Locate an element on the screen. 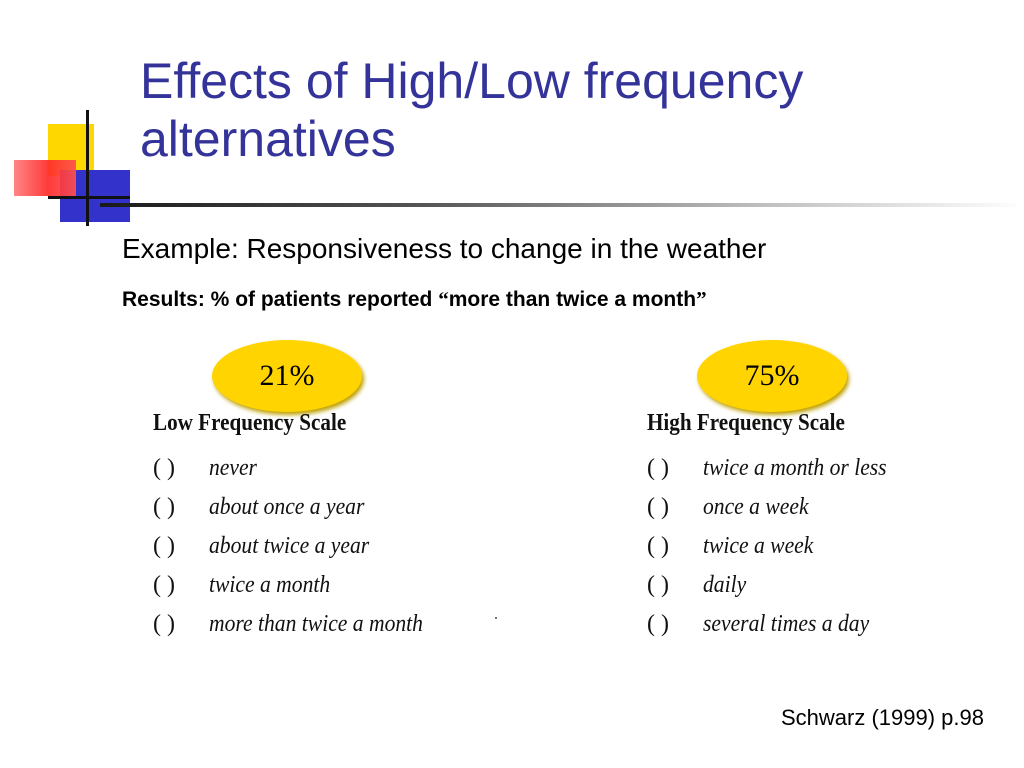 This screenshot has height=768, width=1024. high-scale-option: ( ) daily is located at coordinates (817, 585).